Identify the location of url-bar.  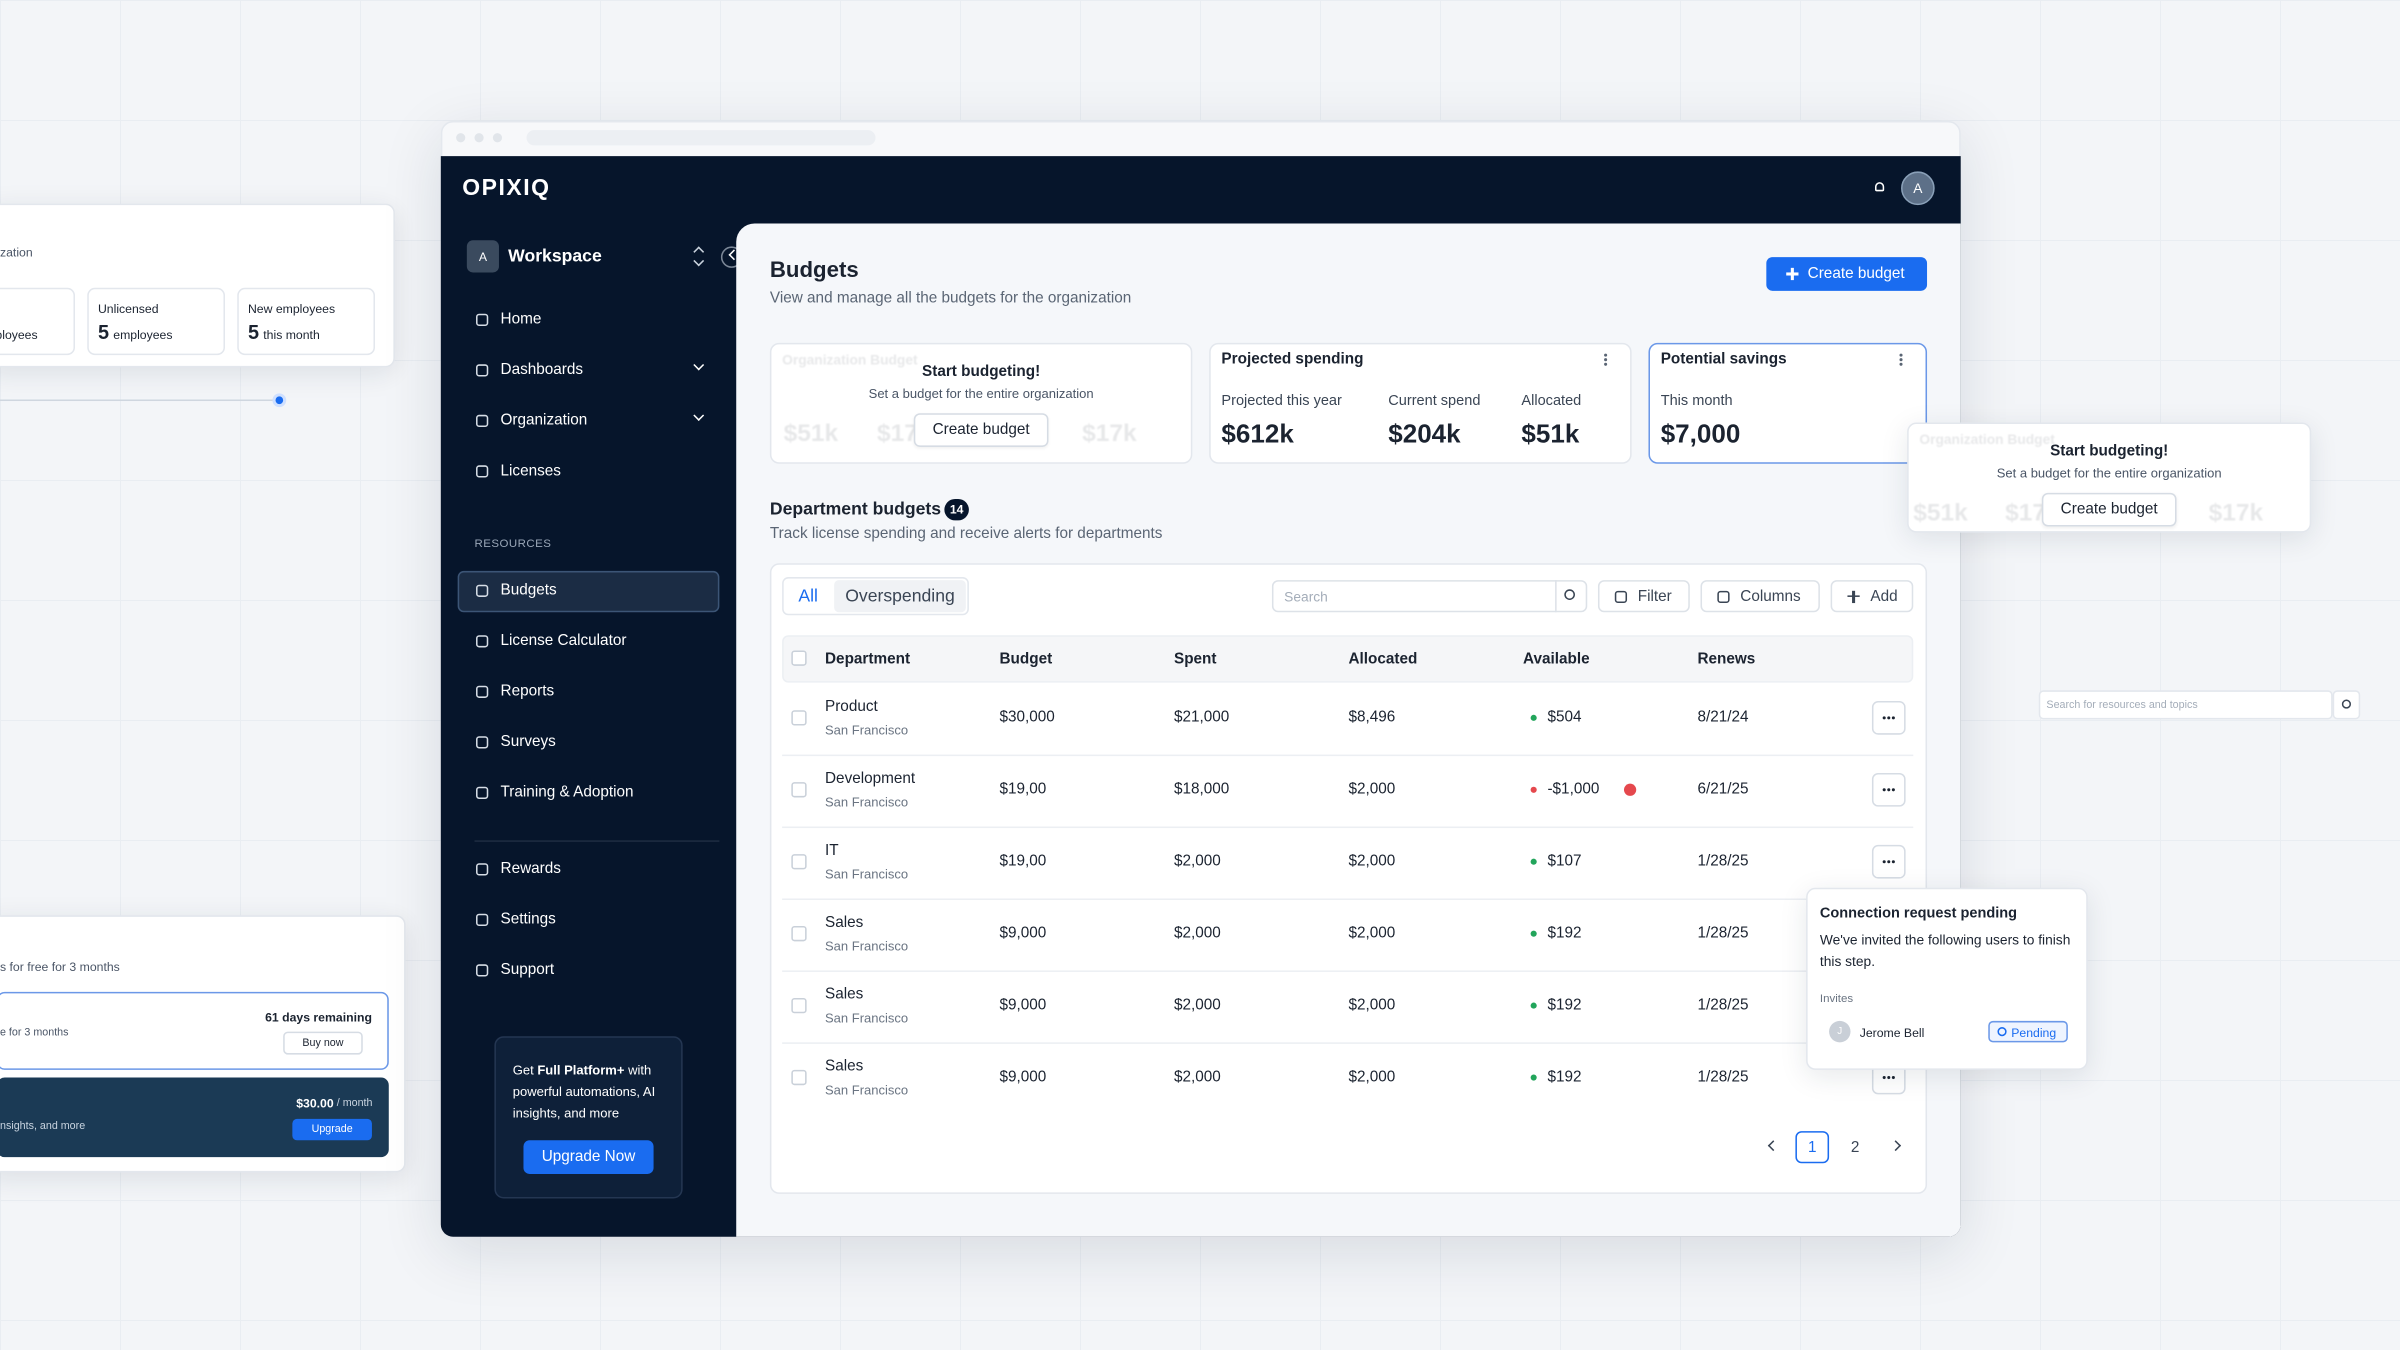
(701, 138).